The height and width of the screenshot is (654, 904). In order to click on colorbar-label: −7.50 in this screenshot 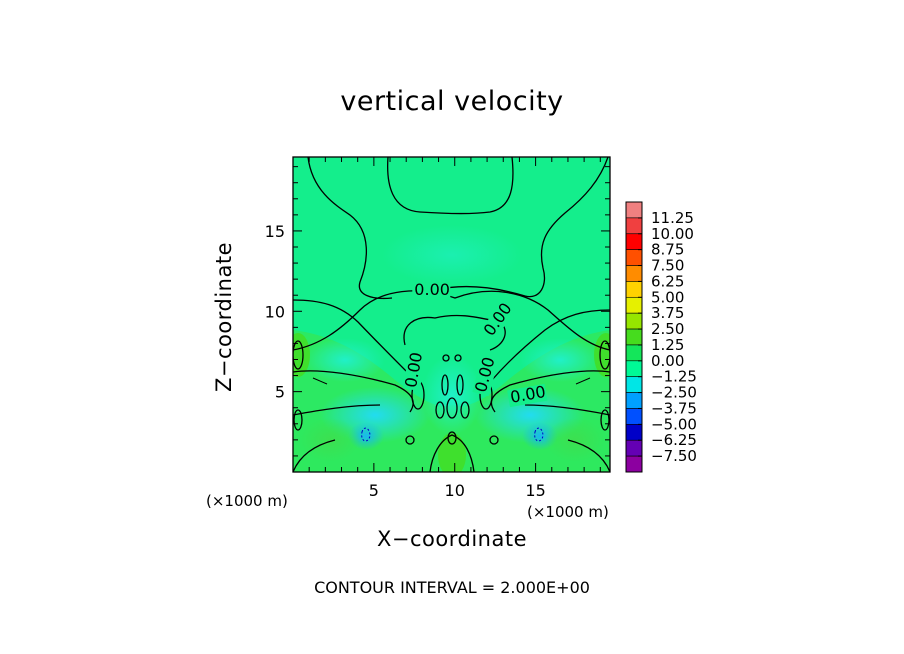, I will do `click(674, 456)`.